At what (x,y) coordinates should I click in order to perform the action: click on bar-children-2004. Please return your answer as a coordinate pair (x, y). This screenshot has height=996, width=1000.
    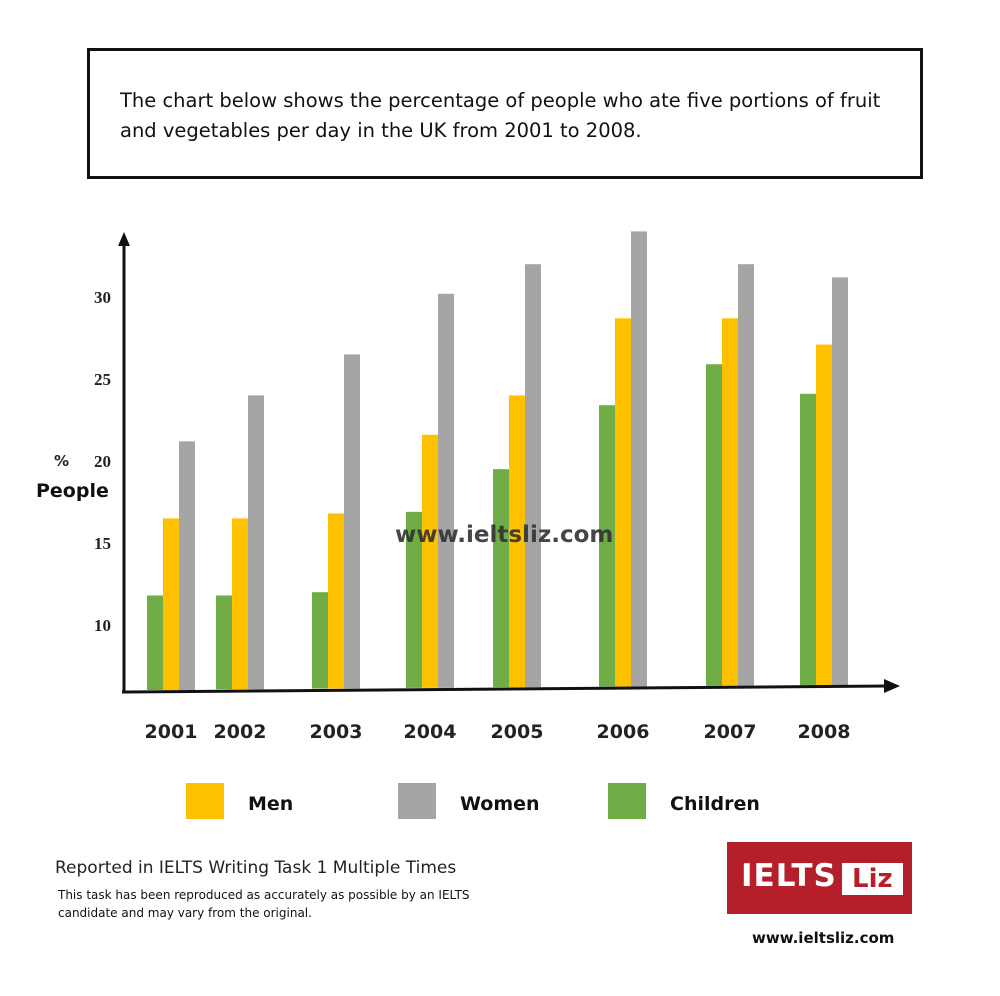
    Looking at the image, I should click on (414, 599).